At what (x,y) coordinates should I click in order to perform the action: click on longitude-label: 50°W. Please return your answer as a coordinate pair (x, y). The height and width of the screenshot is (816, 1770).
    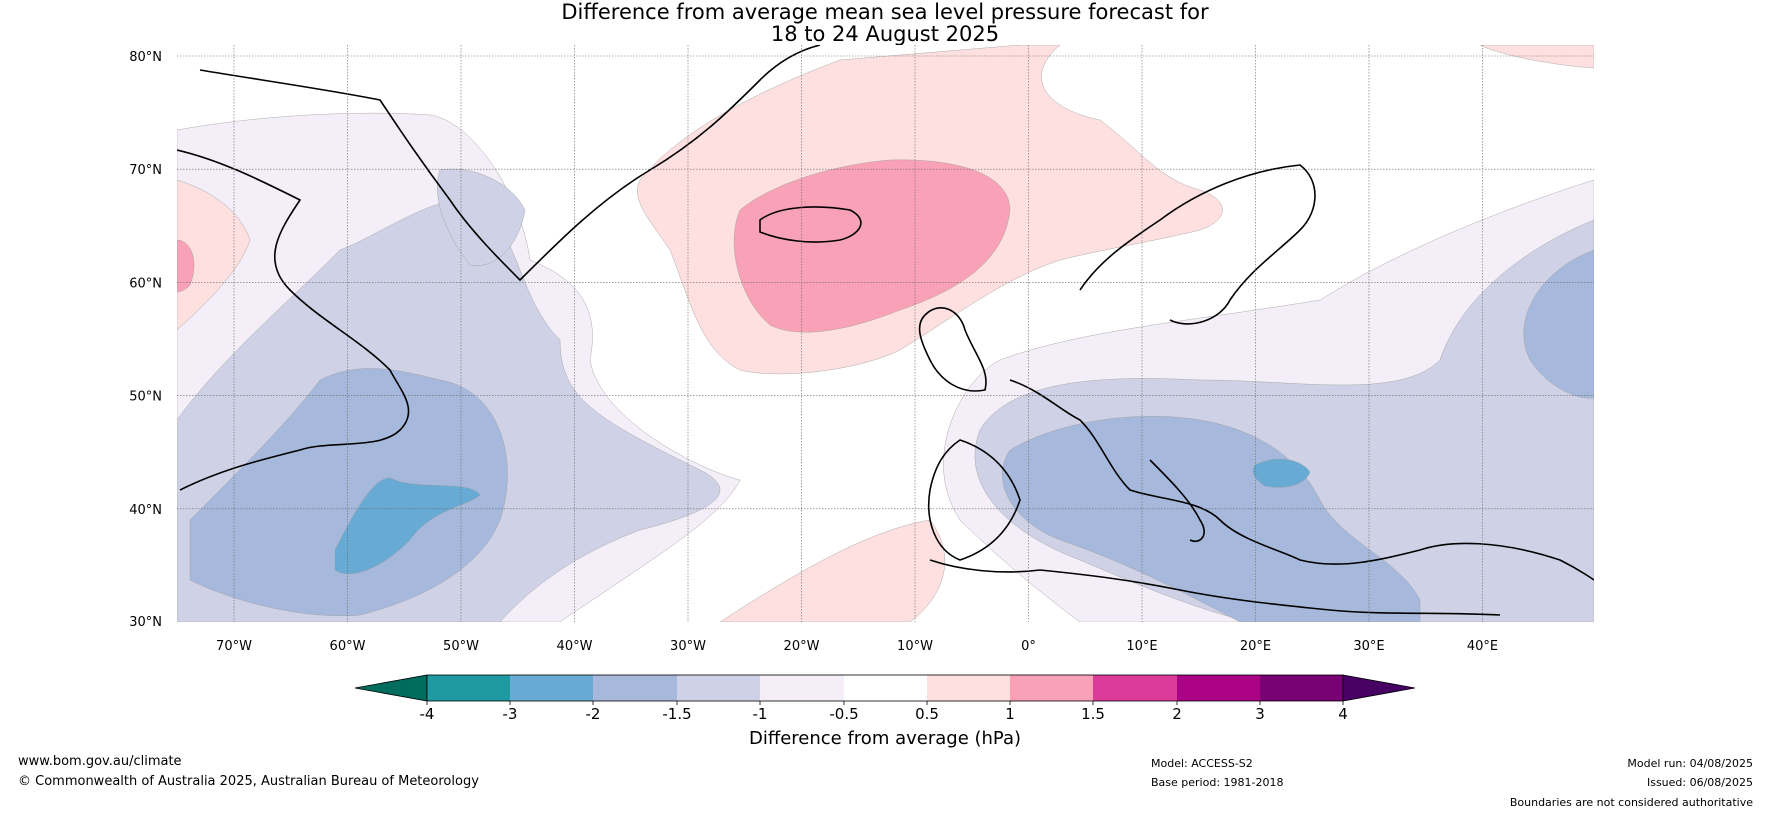
    Looking at the image, I should click on (461, 646).